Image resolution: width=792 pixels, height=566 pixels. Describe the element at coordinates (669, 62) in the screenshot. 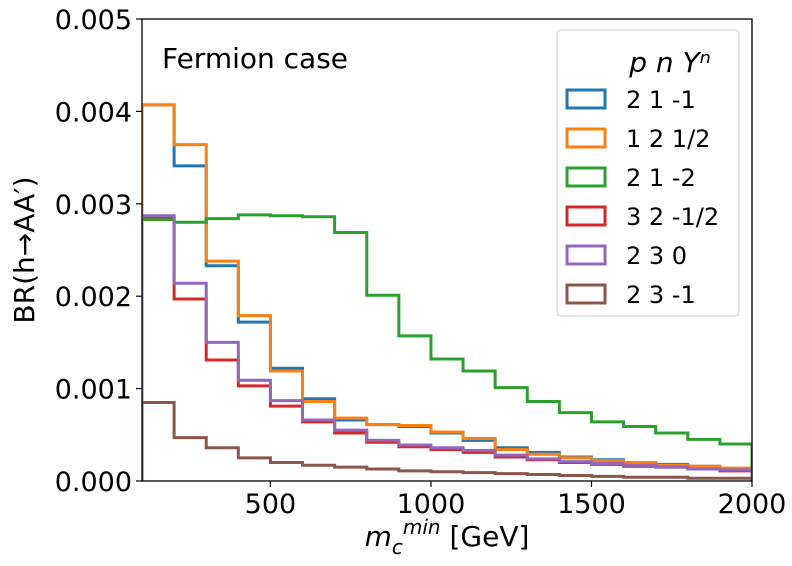

I see `legend-title: p n Yⁿ` at that location.